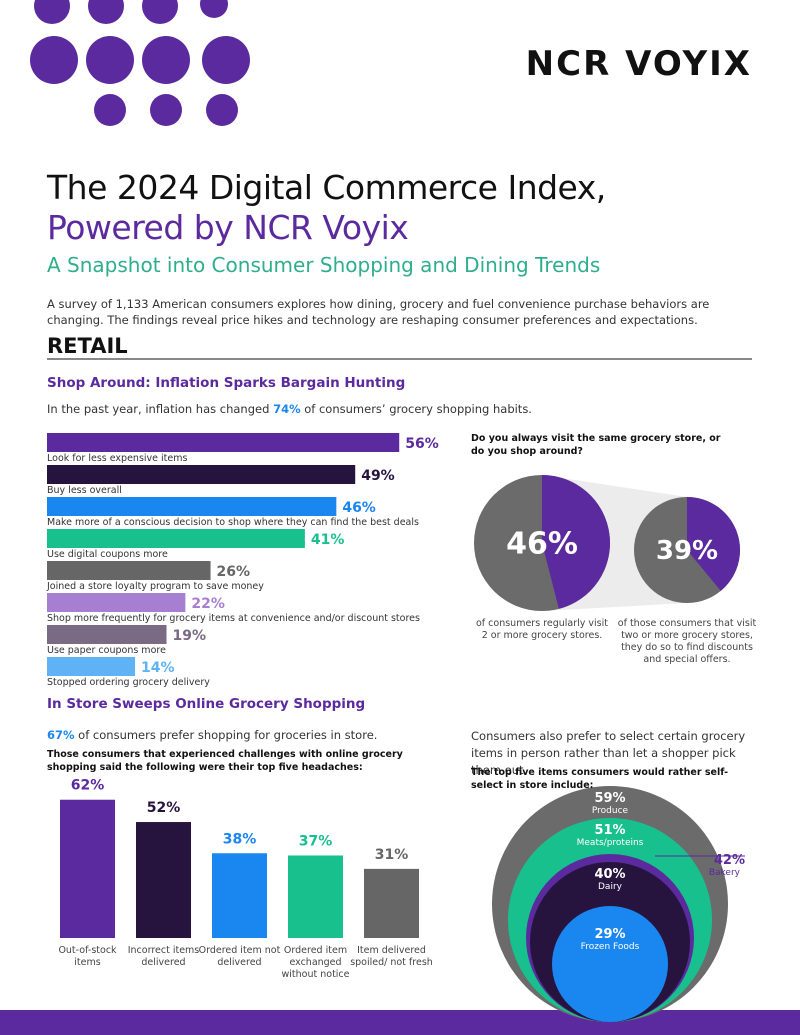  What do you see at coordinates (106, 650) in the screenshot?
I see `category-label: Use paper coupons more` at bounding box center [106, 650].